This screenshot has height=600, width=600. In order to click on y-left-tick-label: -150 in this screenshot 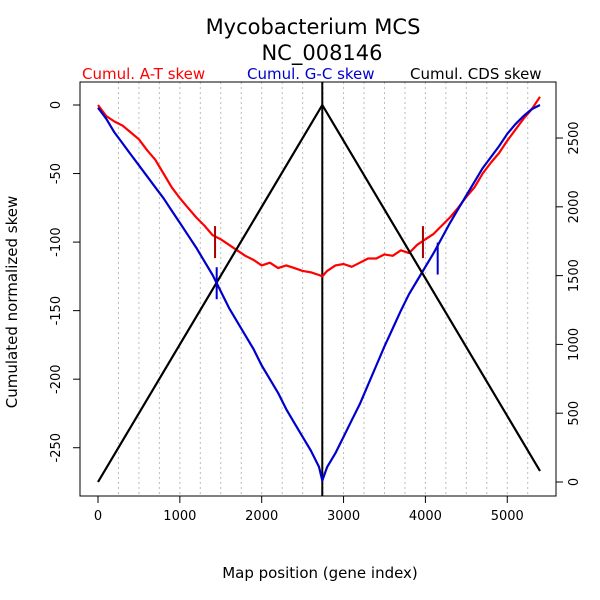, I will do `click(56, 311)`.